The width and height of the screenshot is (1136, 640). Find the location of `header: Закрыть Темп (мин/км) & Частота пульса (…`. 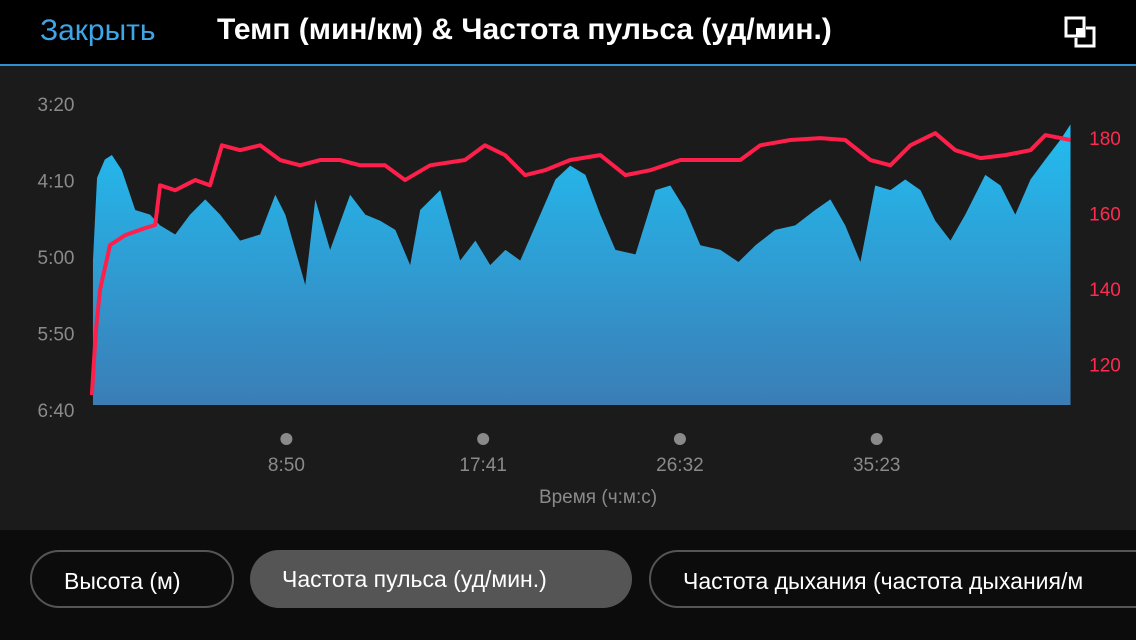

header: Закрыть Темп (мин/км) & Частота пульса (… is located at coordinates (568, 33).